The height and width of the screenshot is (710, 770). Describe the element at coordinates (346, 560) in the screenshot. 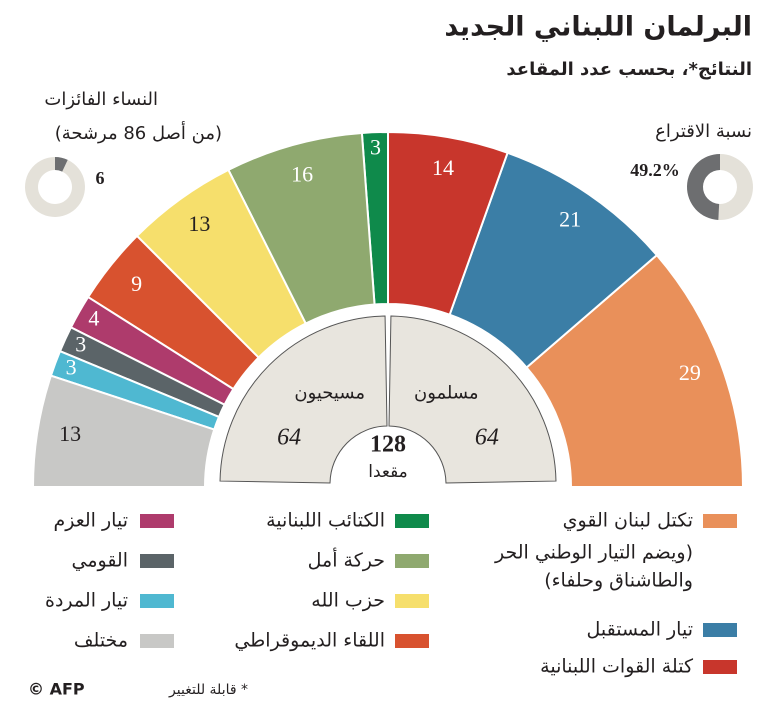

I see `legend-label: حركة أمل` at that location.